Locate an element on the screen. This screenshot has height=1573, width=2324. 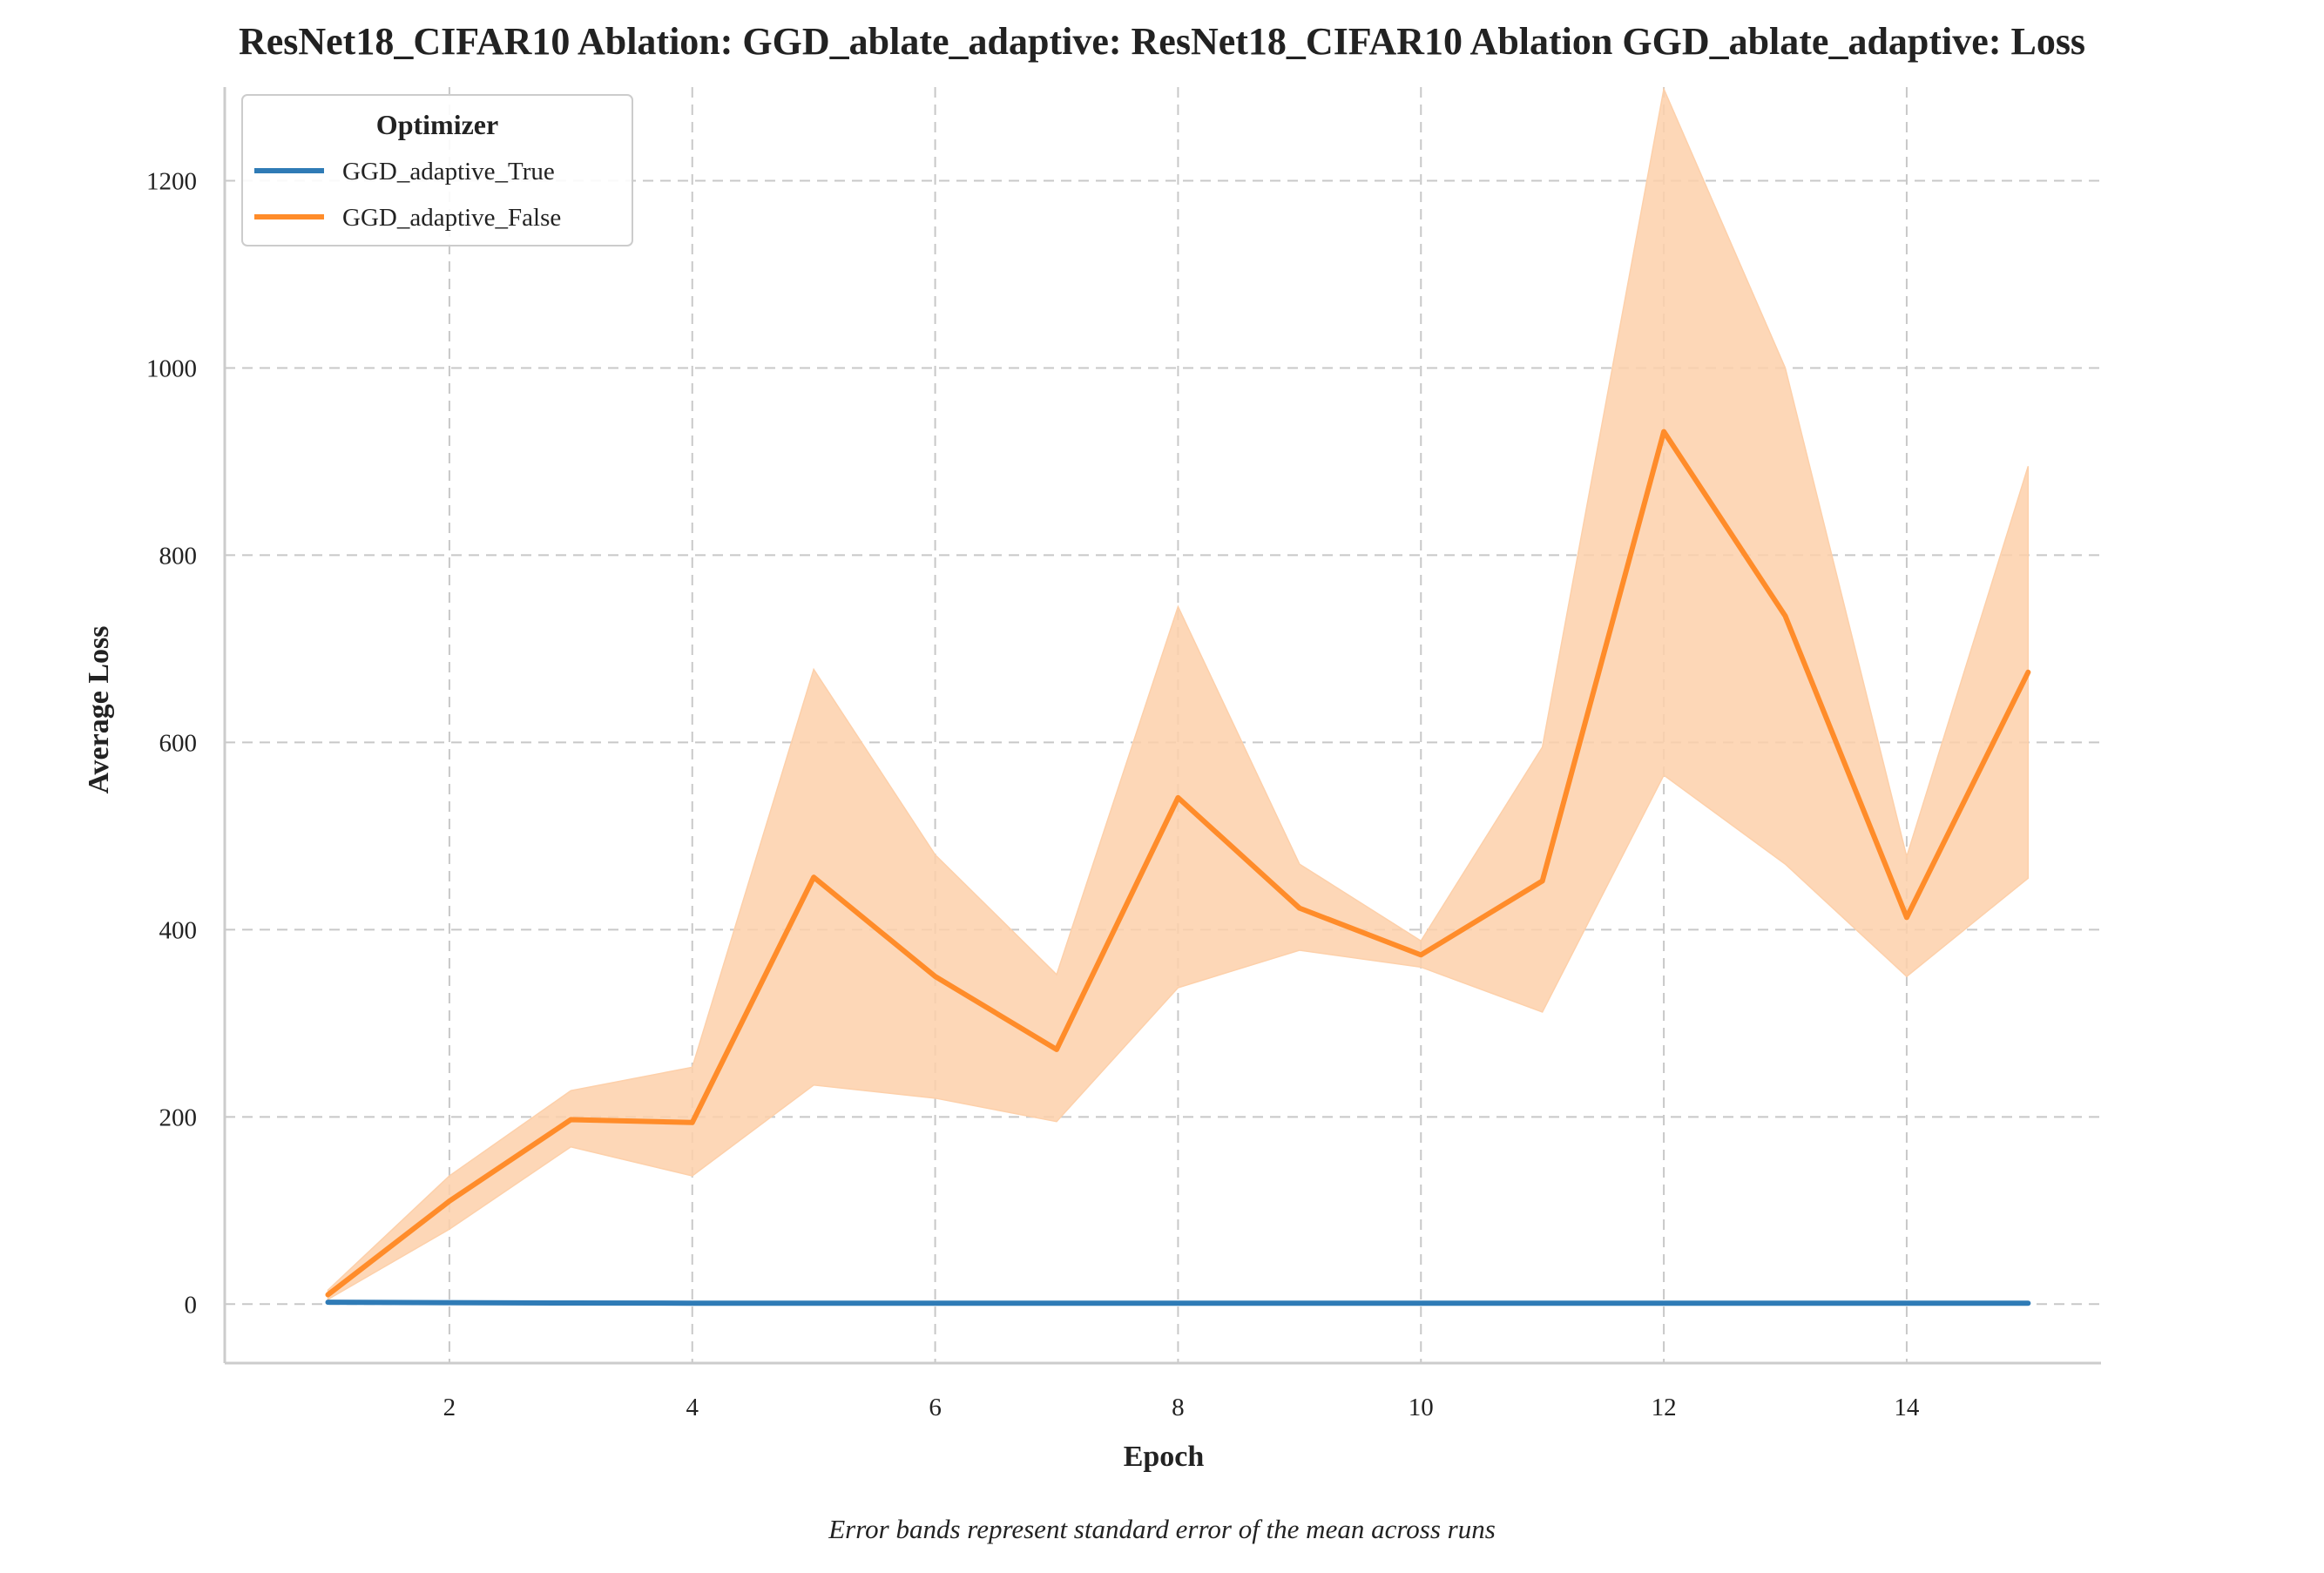
y-tick-label: 0 is located at coordinates (191, 1305).